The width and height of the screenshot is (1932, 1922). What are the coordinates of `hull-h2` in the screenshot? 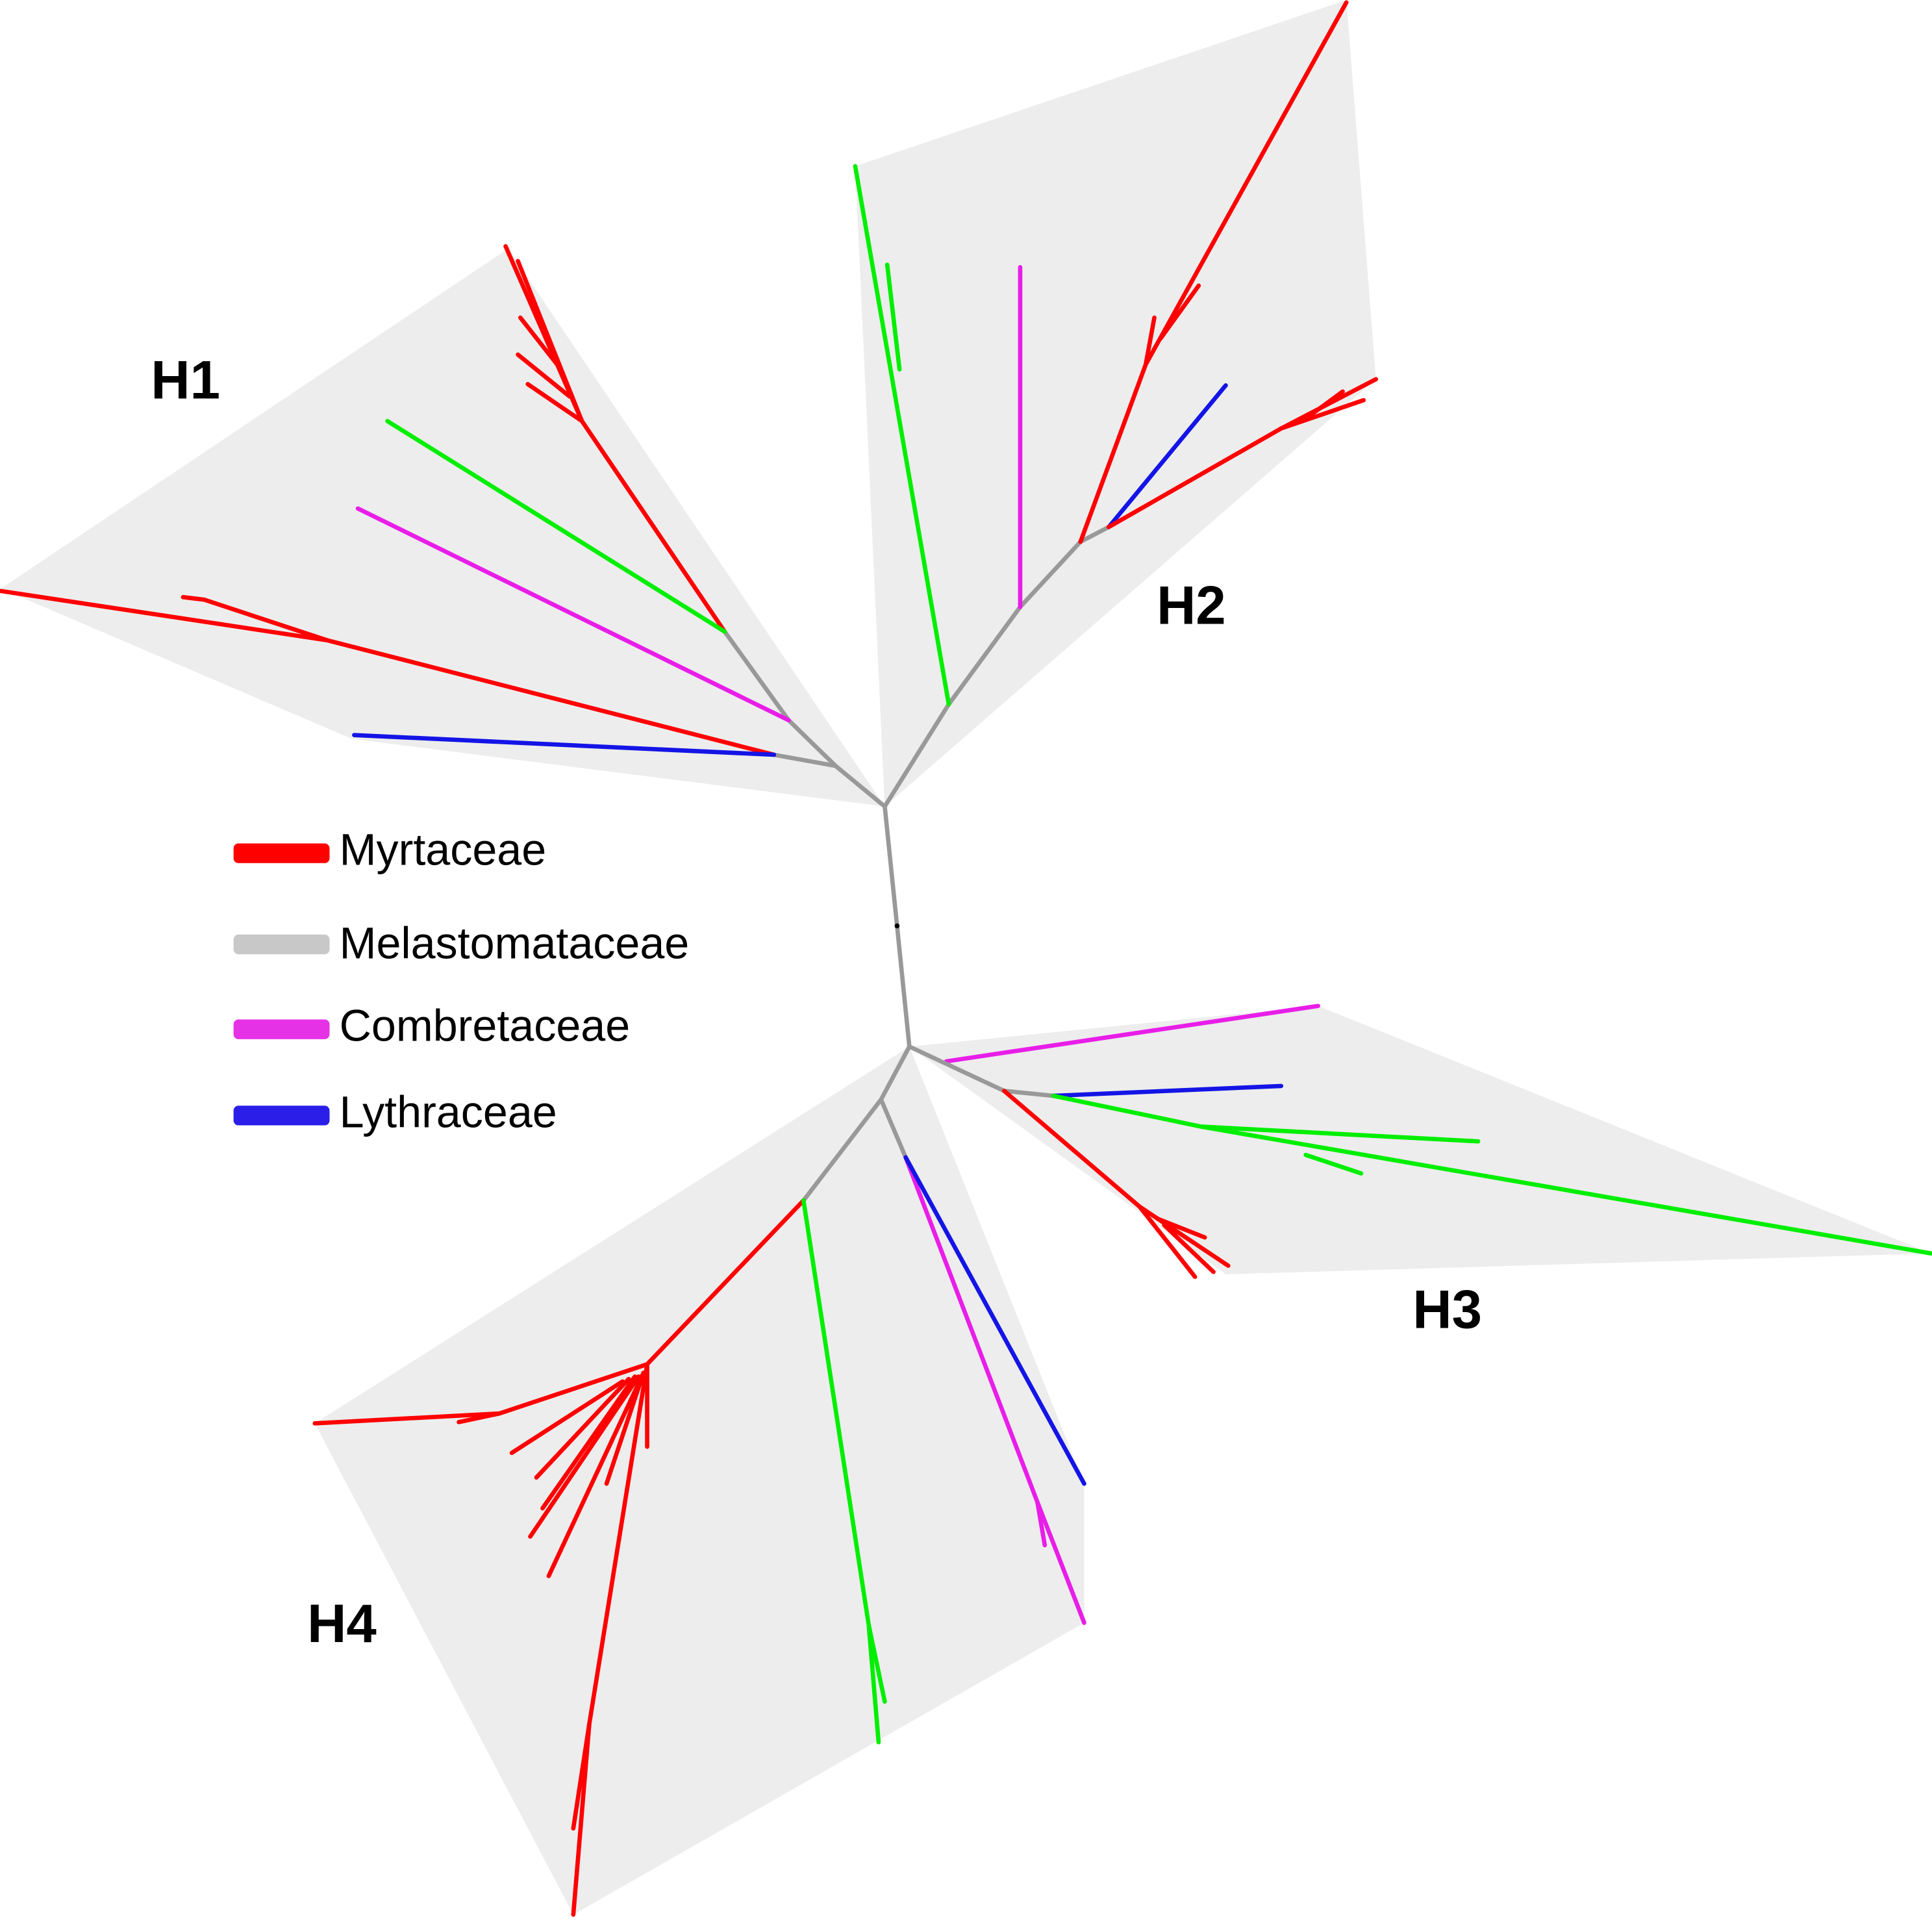 It's located at (1115, 403).